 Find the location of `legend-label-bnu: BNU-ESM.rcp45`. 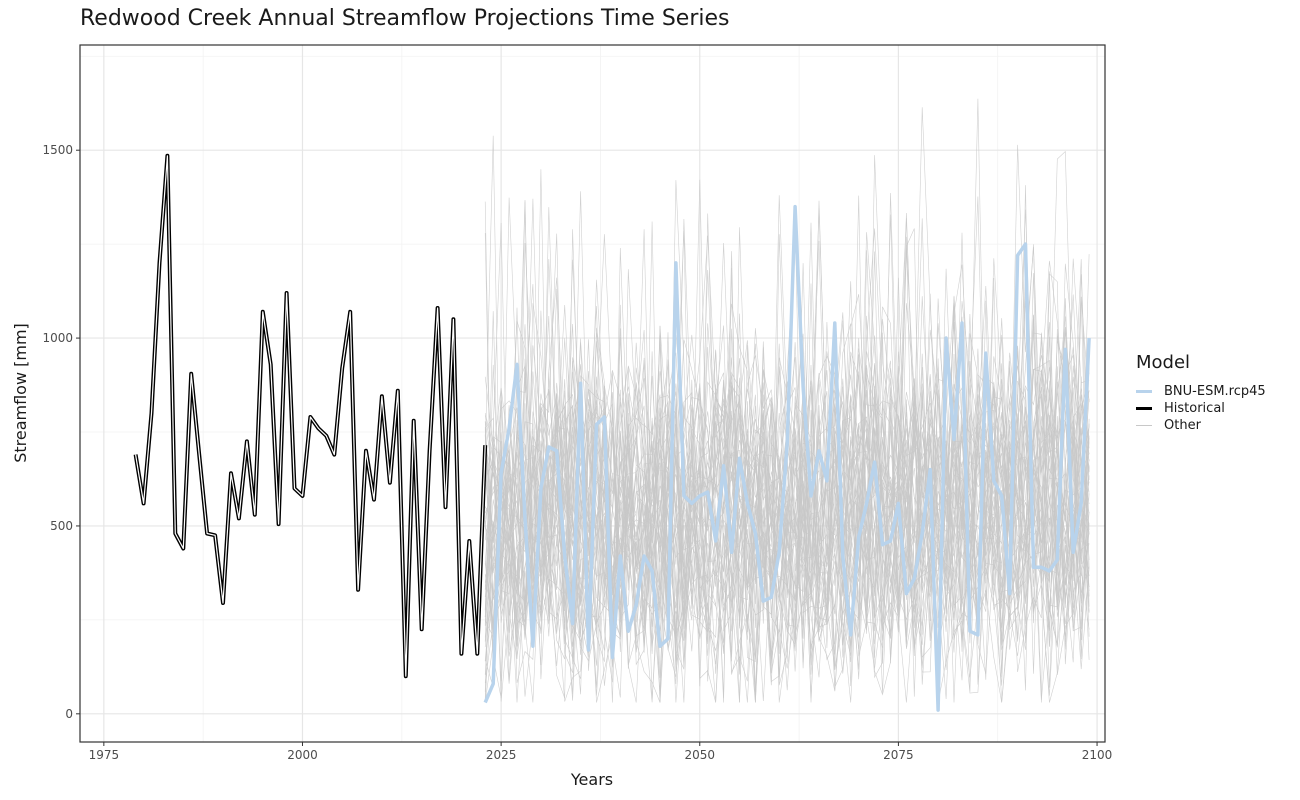

legend-label-bnu: BNU-ESM.rcp45 is located at coordinates (1215, 391).